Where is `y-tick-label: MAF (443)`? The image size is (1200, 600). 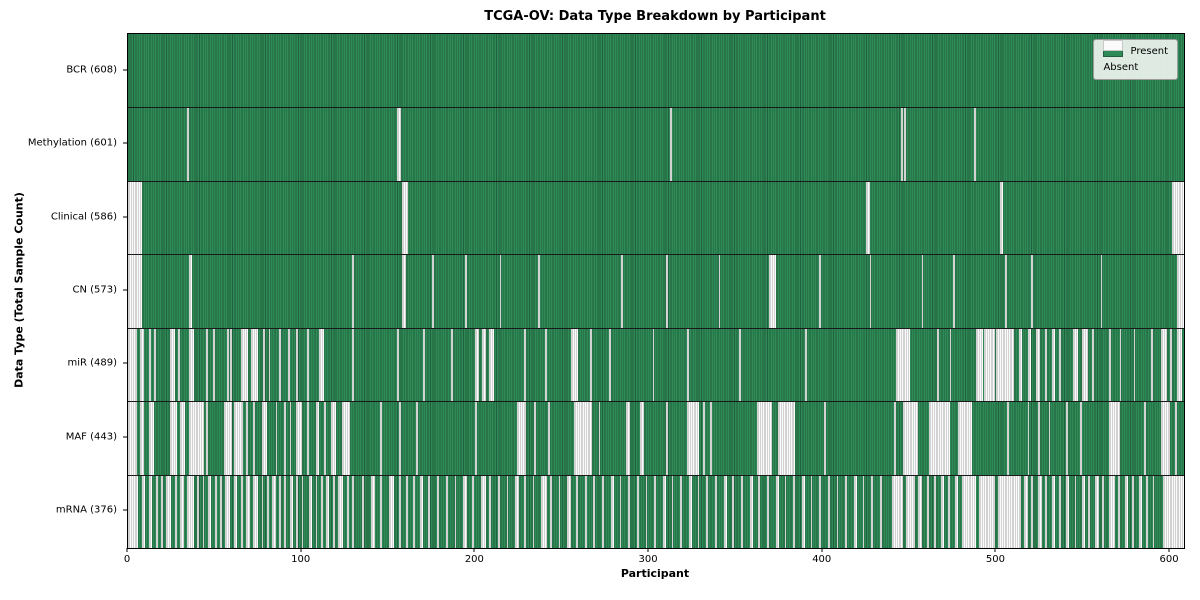
y-tick-label: MAF (443) is located at coordinates (91, 437).